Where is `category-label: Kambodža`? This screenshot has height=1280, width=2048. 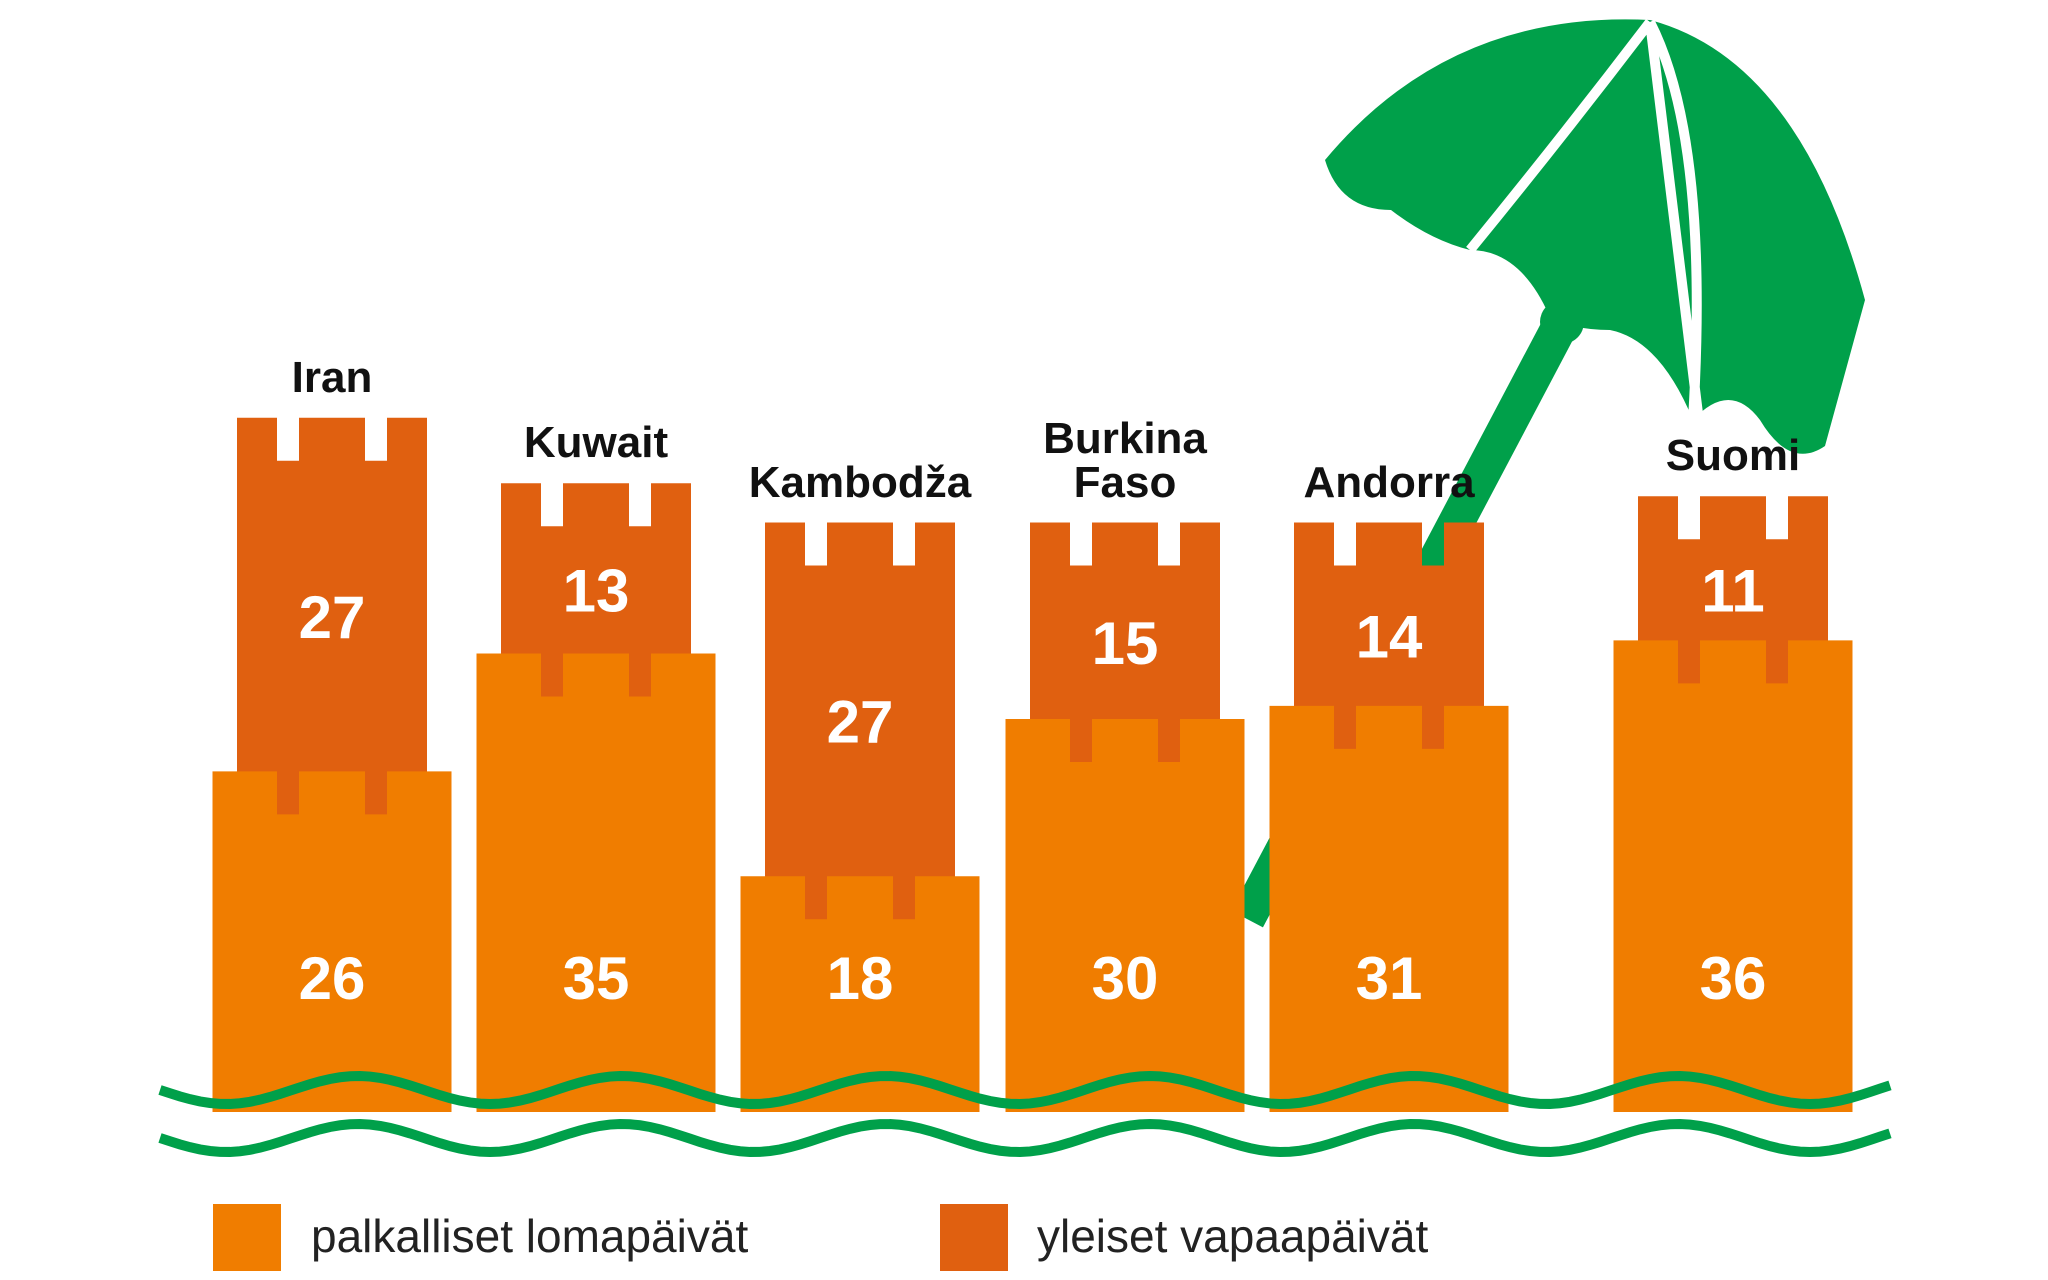 category-label: Kambodža is located at coordinates (860, 482).